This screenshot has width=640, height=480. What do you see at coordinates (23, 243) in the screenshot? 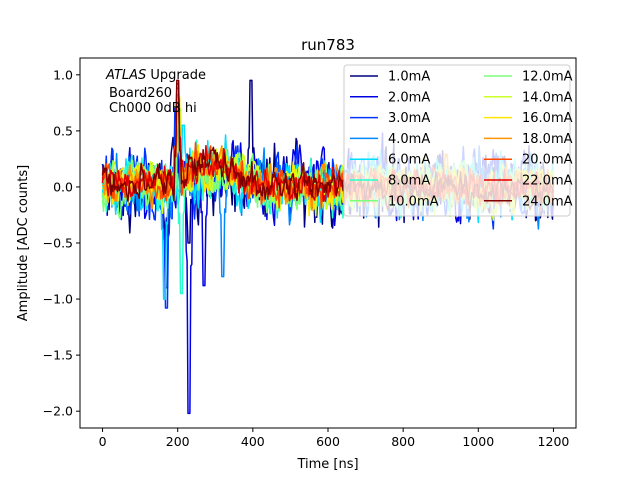
I see `y-axis-label: Amplitude [ADC counts]` at bounding box center [23, 243].